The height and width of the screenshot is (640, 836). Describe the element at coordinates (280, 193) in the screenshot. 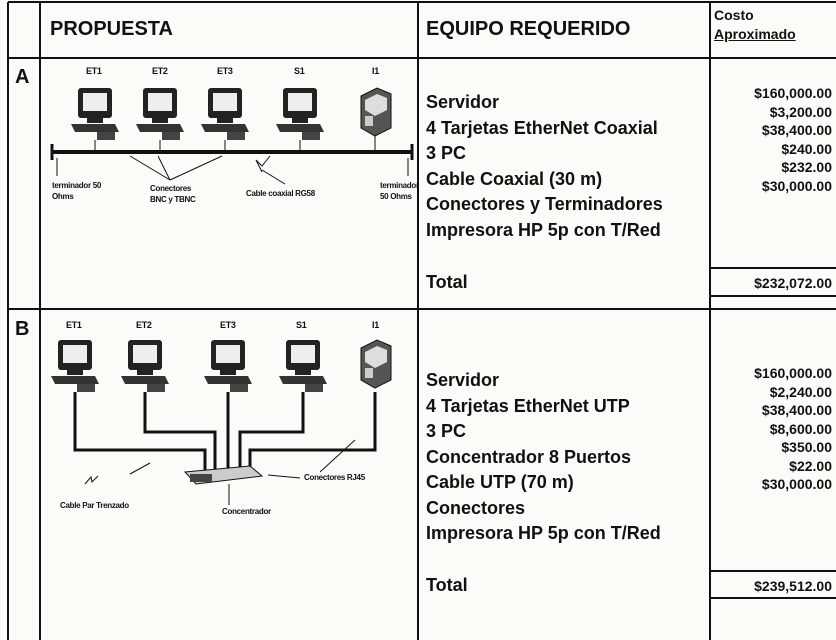

I see `diagram-label: Cable coaxial RG58` at that location.